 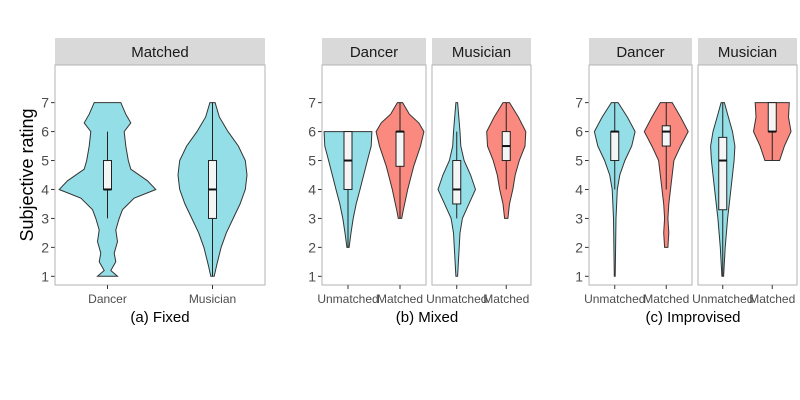 What do you see at coordinates (27, 174) in the screenshot?
I see `y-axis-label: Subjective rating` at bounding box center [27, 174].